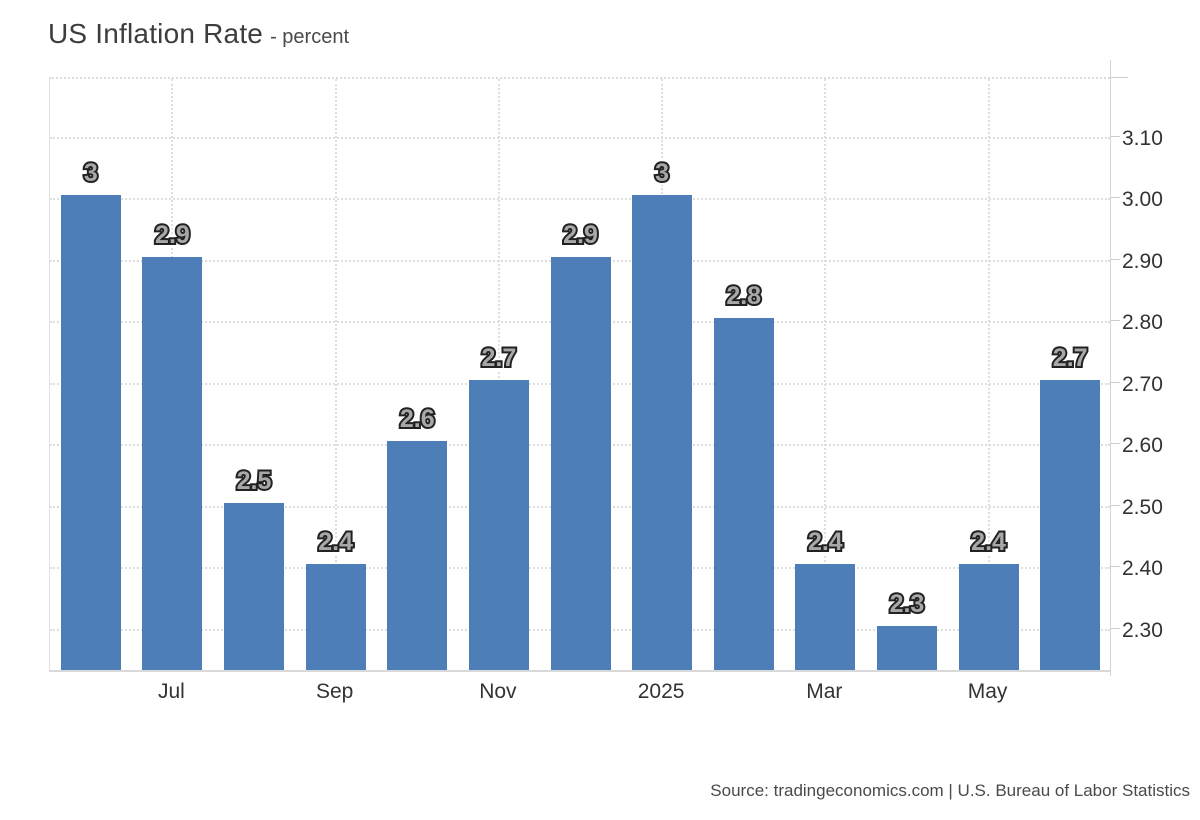  Describe the element at coordinates (1142, 569) in the screenshot. I see `y-axis-tick-label: 2.40` at that location.